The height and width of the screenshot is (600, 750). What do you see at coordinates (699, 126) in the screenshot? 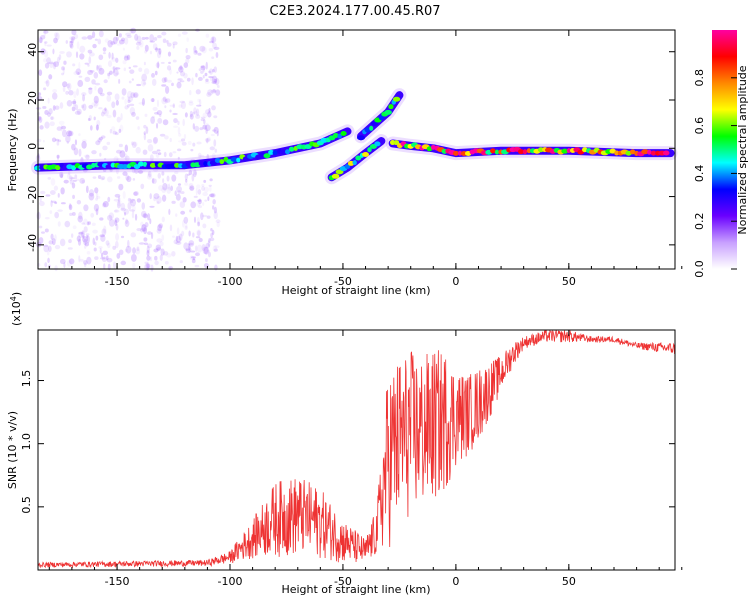
I see `colorbar-tick-label: 0.6` at bounding box center [699, 126].